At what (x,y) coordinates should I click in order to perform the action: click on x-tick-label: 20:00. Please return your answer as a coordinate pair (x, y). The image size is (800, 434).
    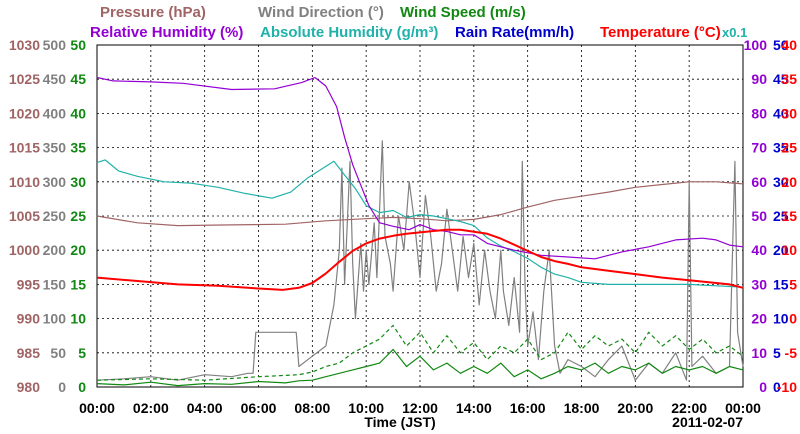
    Looking at the image, I should click on (635, 408).